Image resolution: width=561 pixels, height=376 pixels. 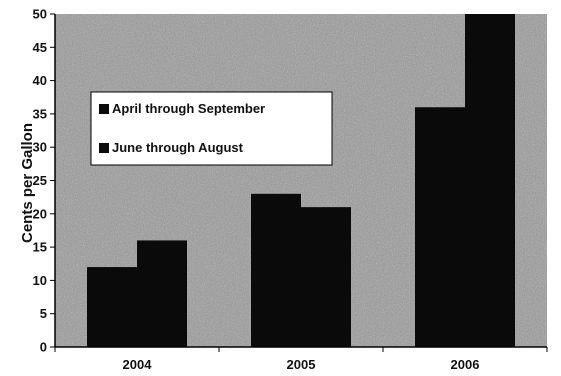 I want to click on y-tick-label-25: 25, so click(x=40, y=180).